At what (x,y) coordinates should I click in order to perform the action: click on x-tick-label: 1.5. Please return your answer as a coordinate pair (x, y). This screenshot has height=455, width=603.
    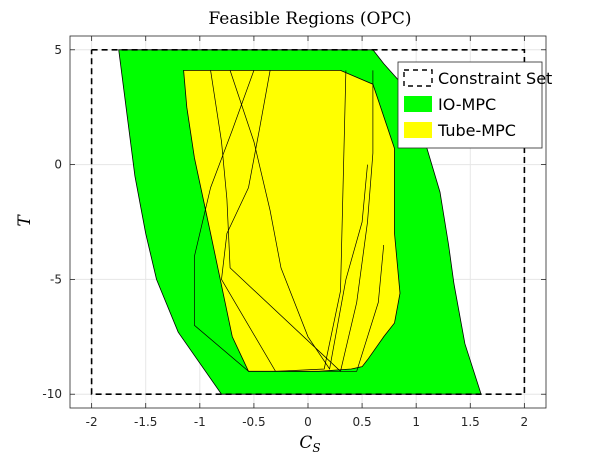
    Looking at the image, I should click on (470, 422).